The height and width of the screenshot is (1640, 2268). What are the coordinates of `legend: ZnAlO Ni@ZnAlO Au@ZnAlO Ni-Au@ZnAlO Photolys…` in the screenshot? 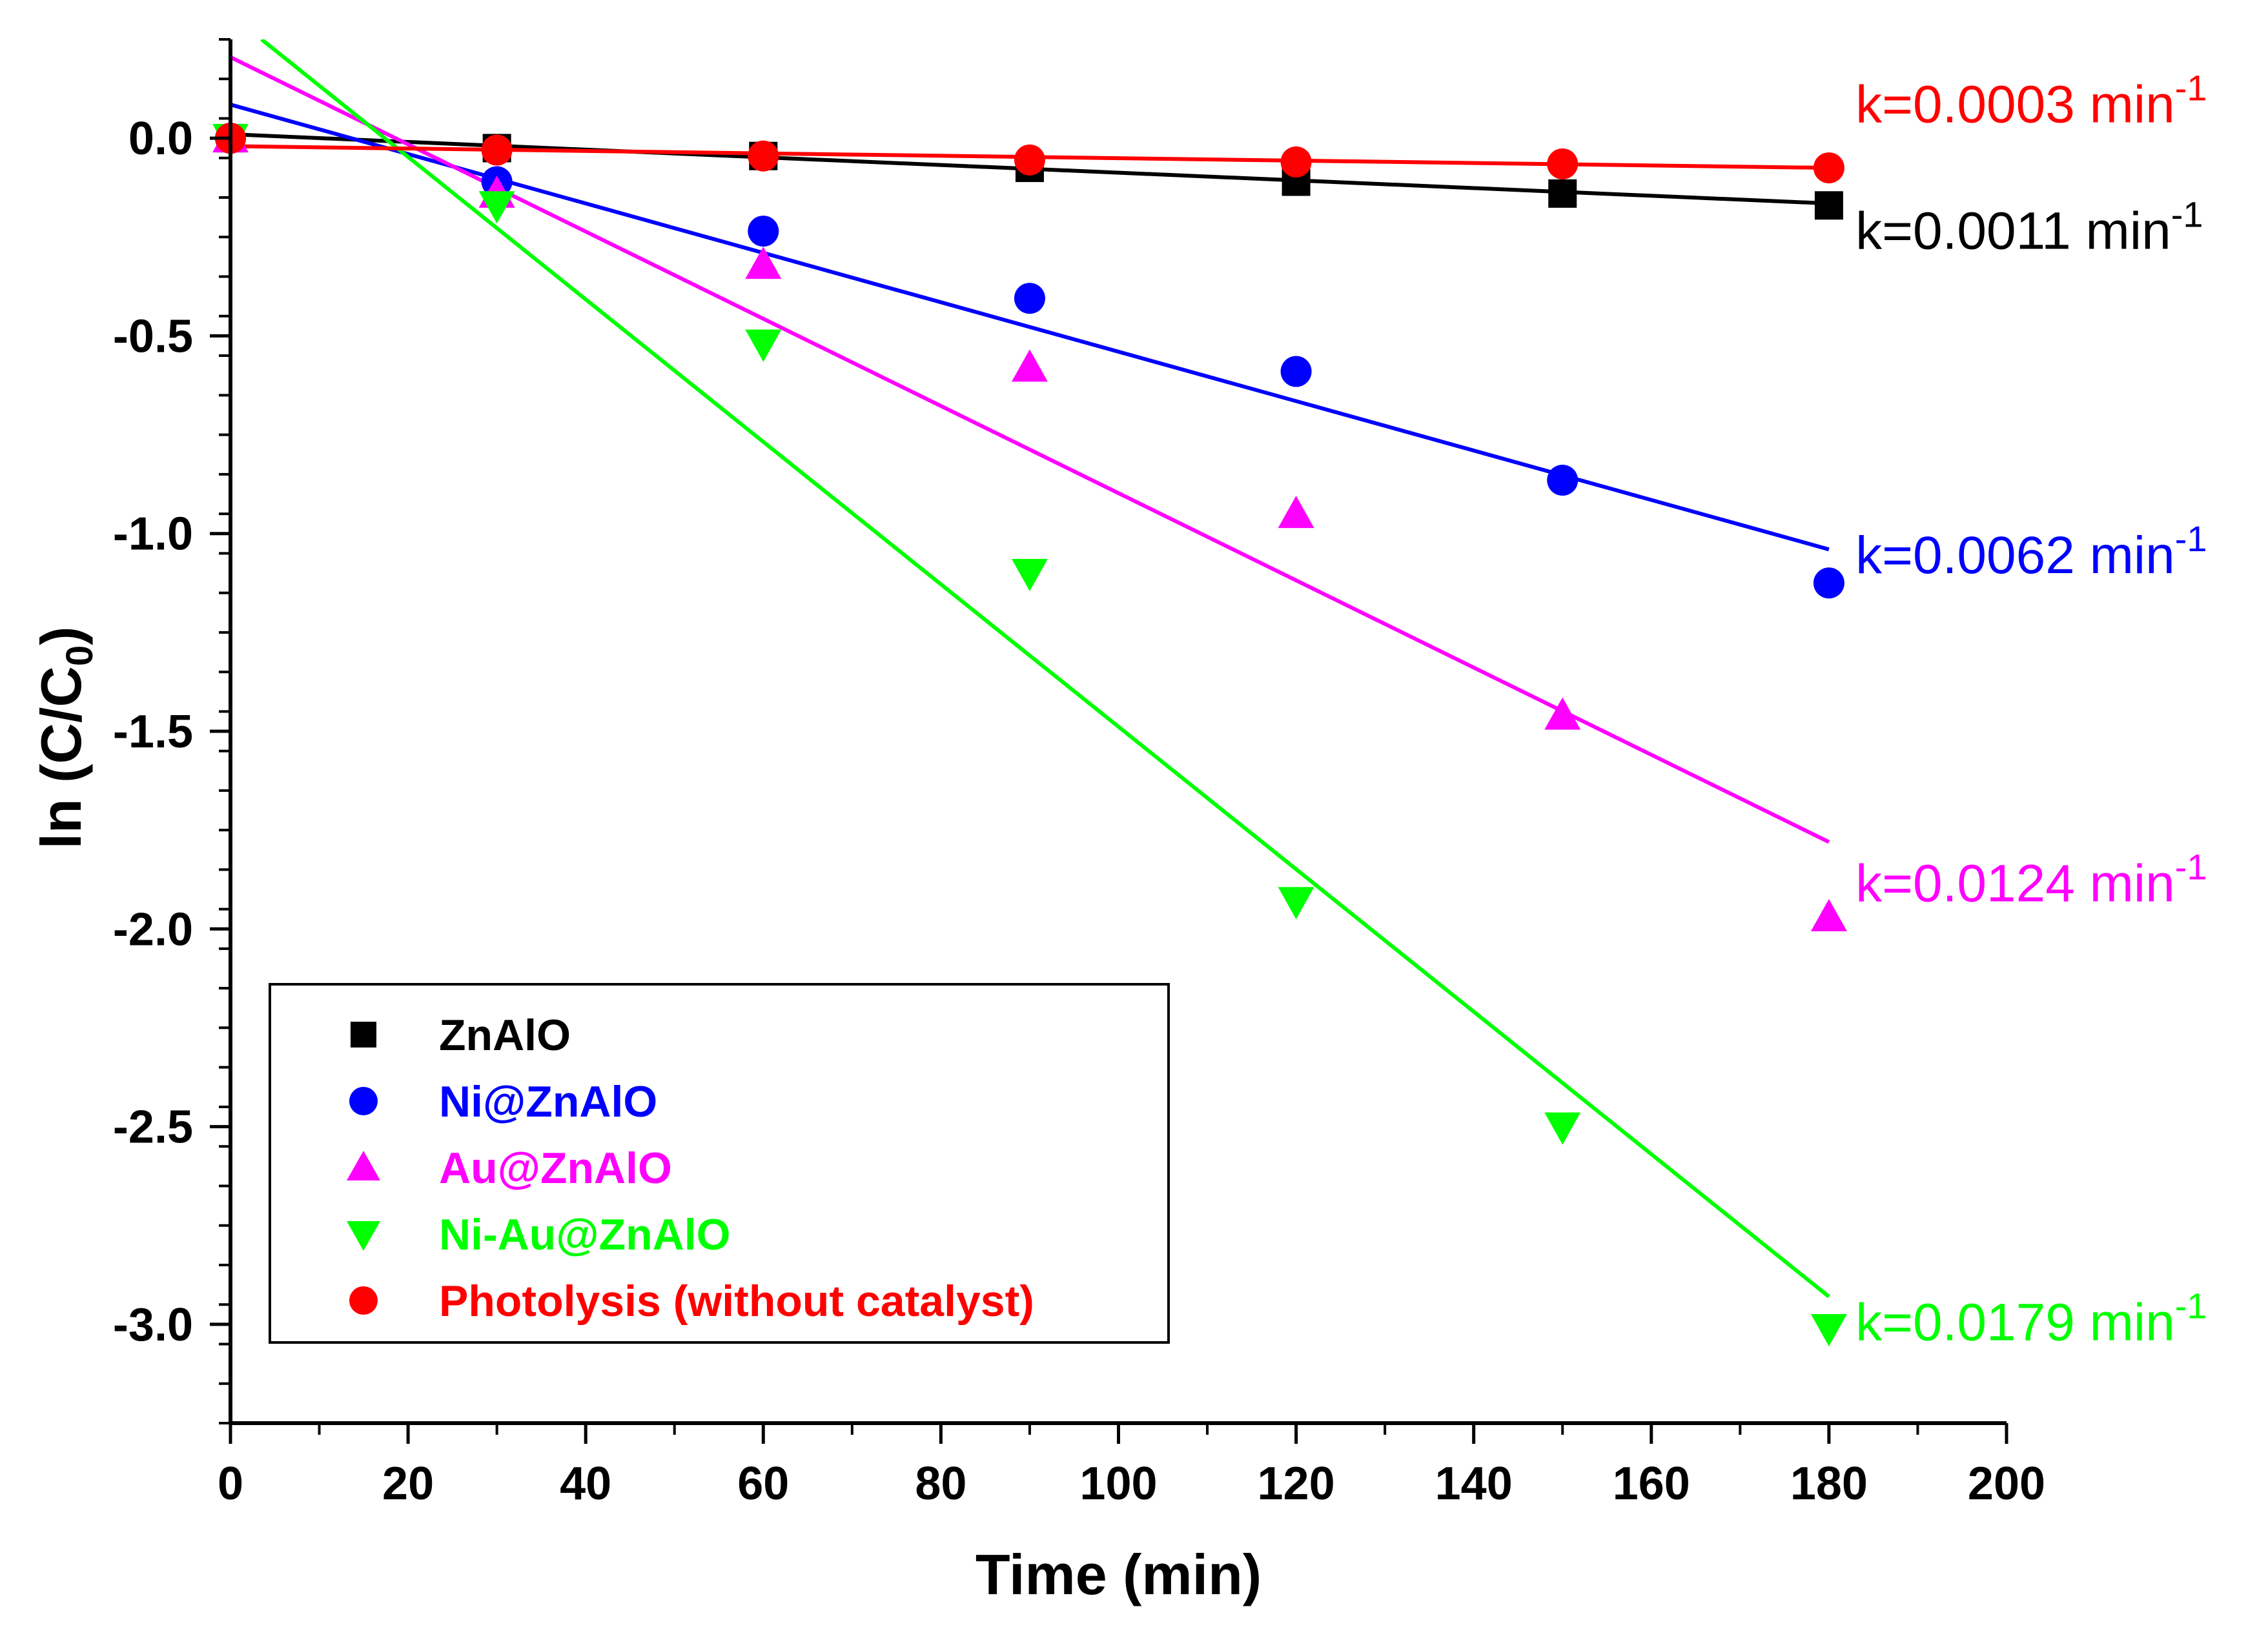 It's located at (719, 1163).